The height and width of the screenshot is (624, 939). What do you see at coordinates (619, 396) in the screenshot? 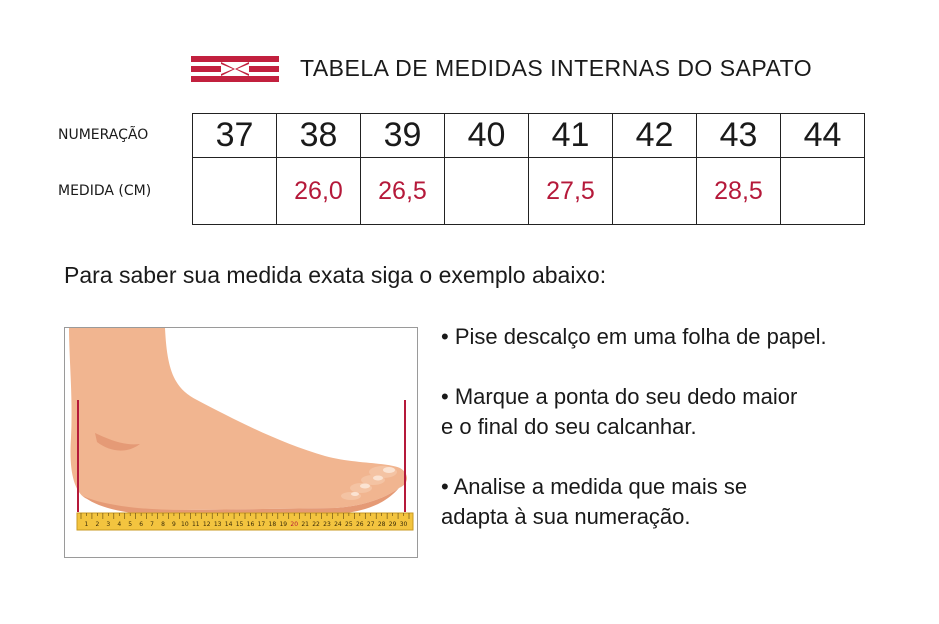
I see `step-2-line-1: • Marque a ponta do seu dedo maior` at bounding box center [619, 396].